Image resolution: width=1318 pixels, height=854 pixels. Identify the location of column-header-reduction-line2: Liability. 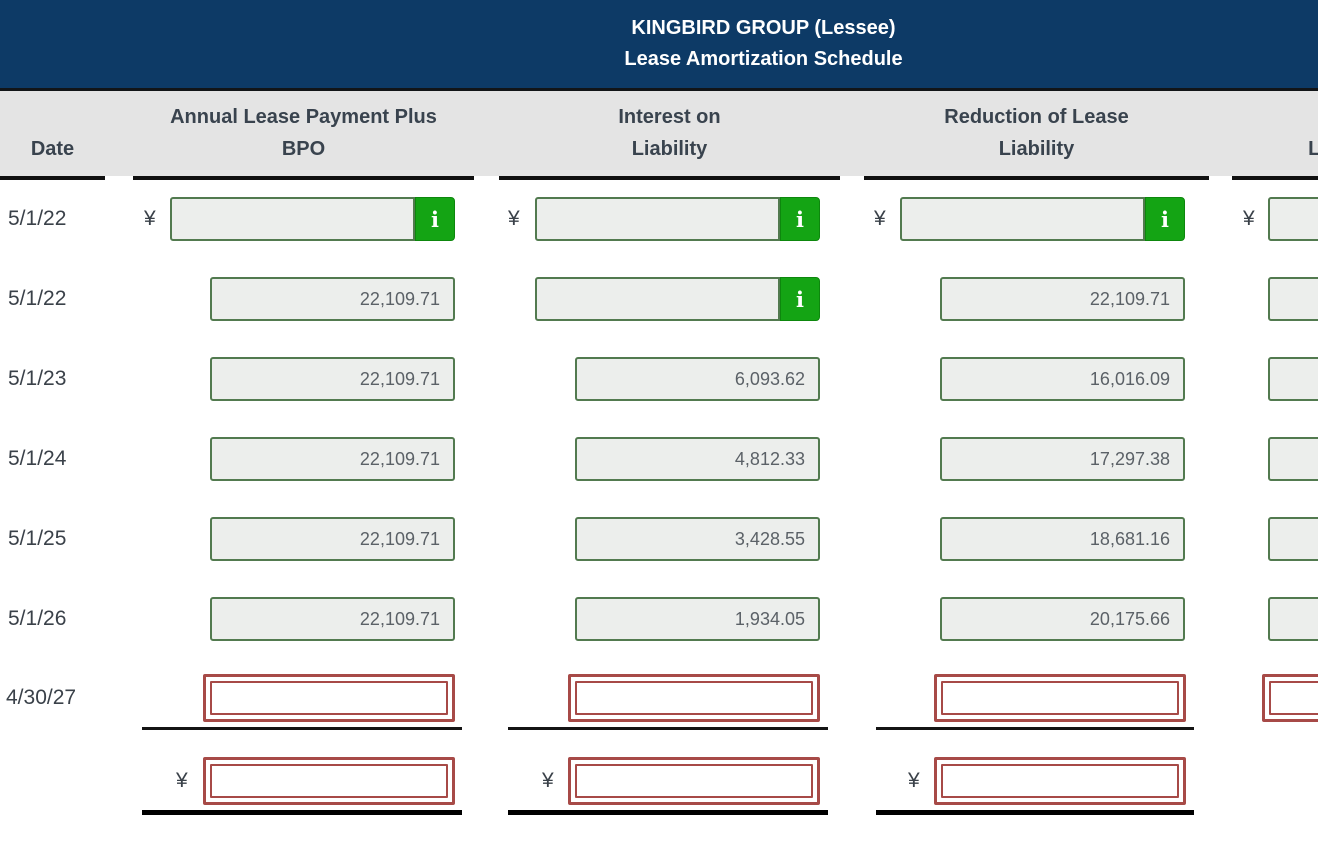
(1036, 149).